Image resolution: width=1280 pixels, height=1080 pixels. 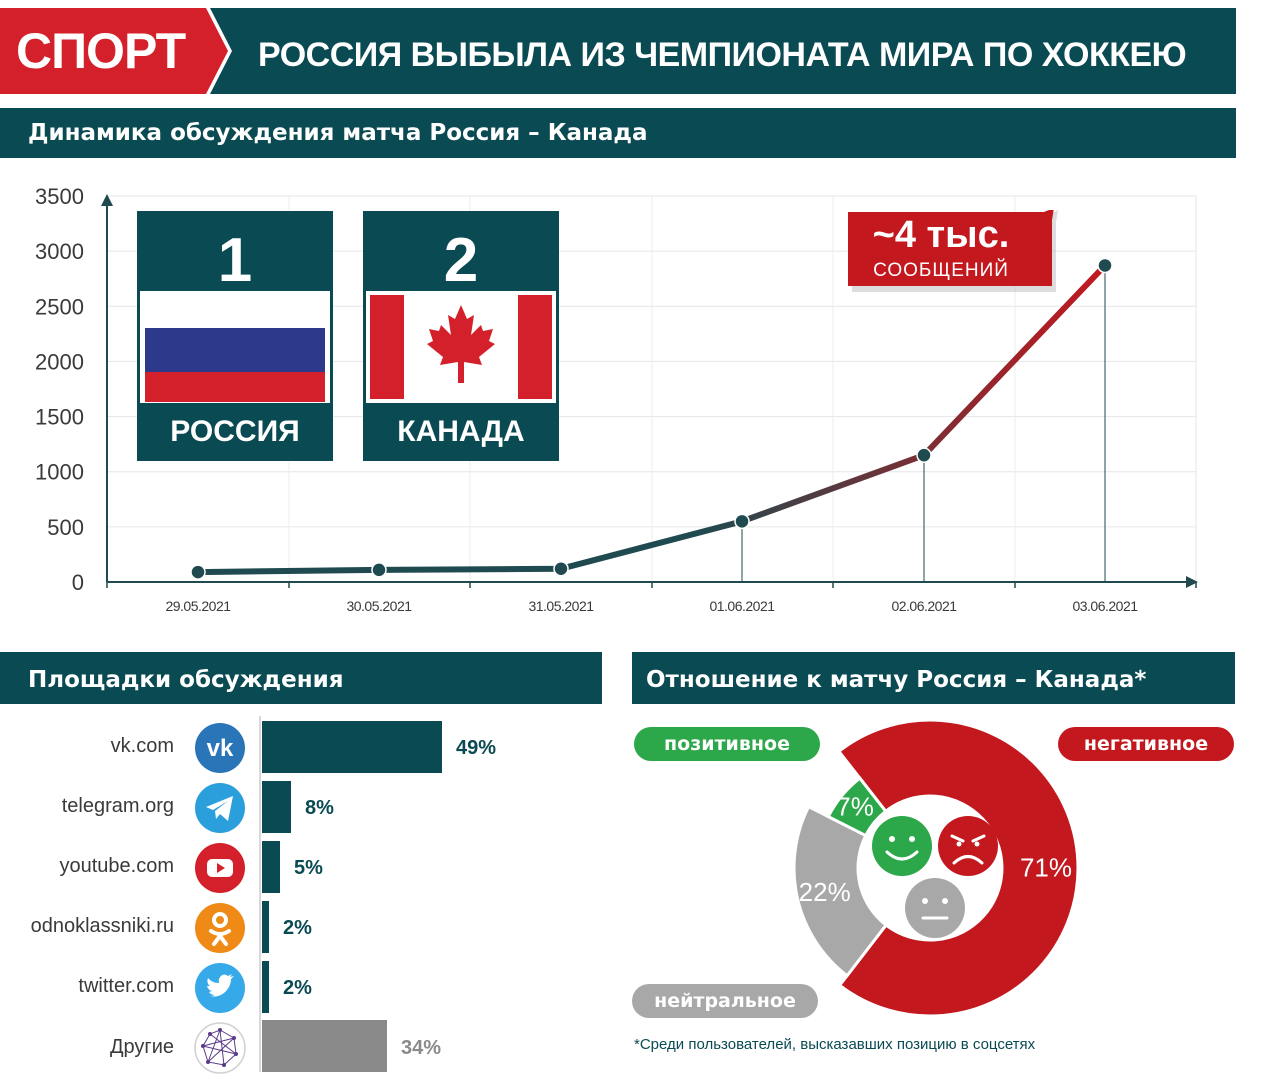 What do you see at coordinates (59, 361) in the screenshot?
I see `y-tick-label: 2000` at bounding box center [59, 361].